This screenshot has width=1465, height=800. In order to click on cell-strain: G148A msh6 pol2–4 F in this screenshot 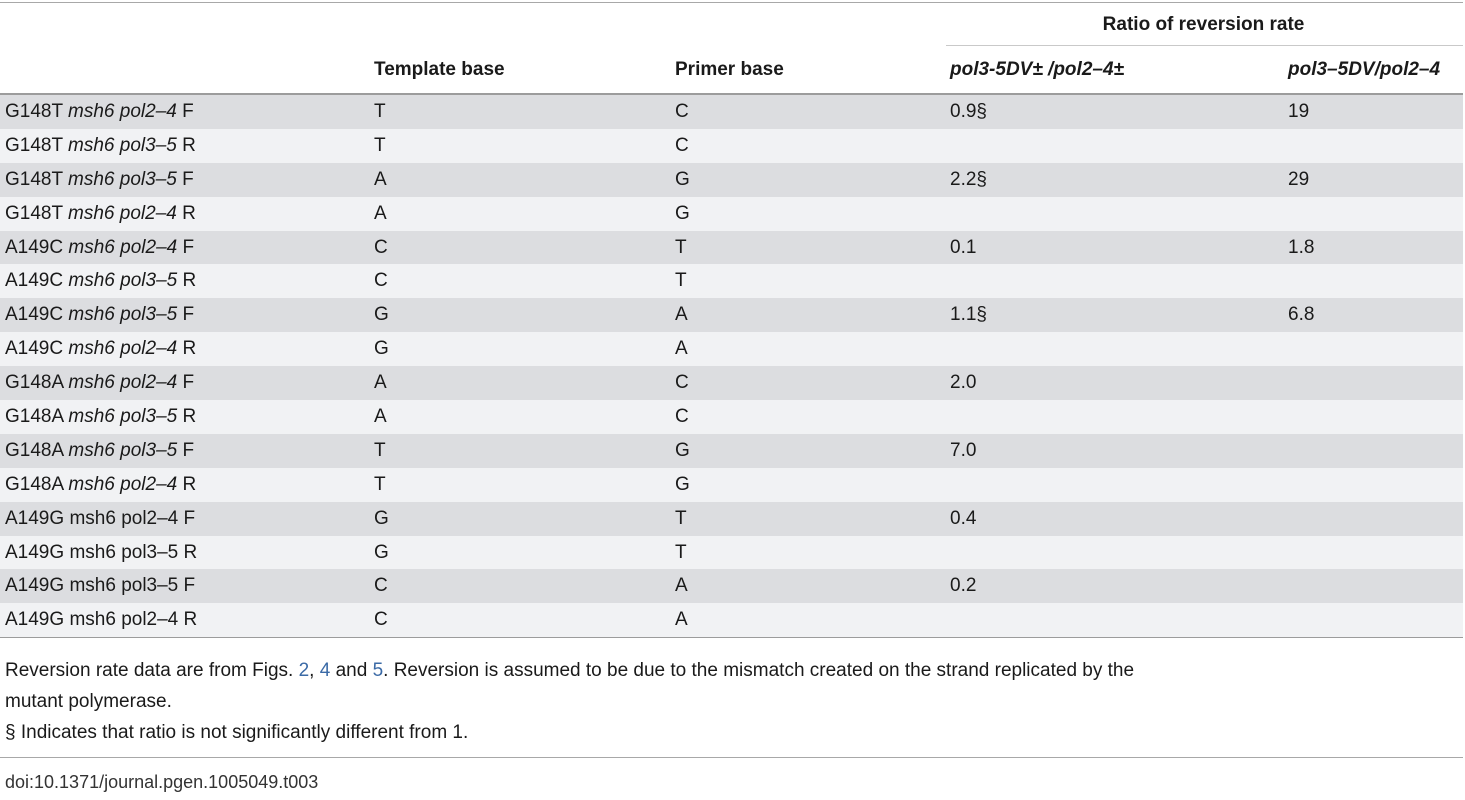, I will do `click(100, 383)`.